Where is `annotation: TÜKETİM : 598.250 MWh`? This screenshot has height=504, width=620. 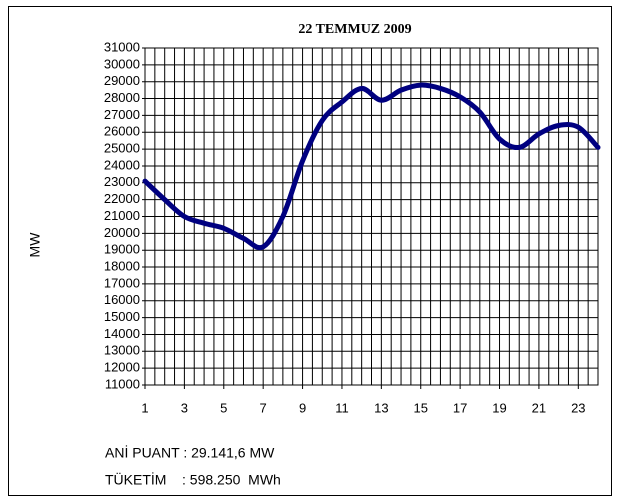 annotation: TÜKETİM : 598.250 MWh is located at coordinates (193, 479).